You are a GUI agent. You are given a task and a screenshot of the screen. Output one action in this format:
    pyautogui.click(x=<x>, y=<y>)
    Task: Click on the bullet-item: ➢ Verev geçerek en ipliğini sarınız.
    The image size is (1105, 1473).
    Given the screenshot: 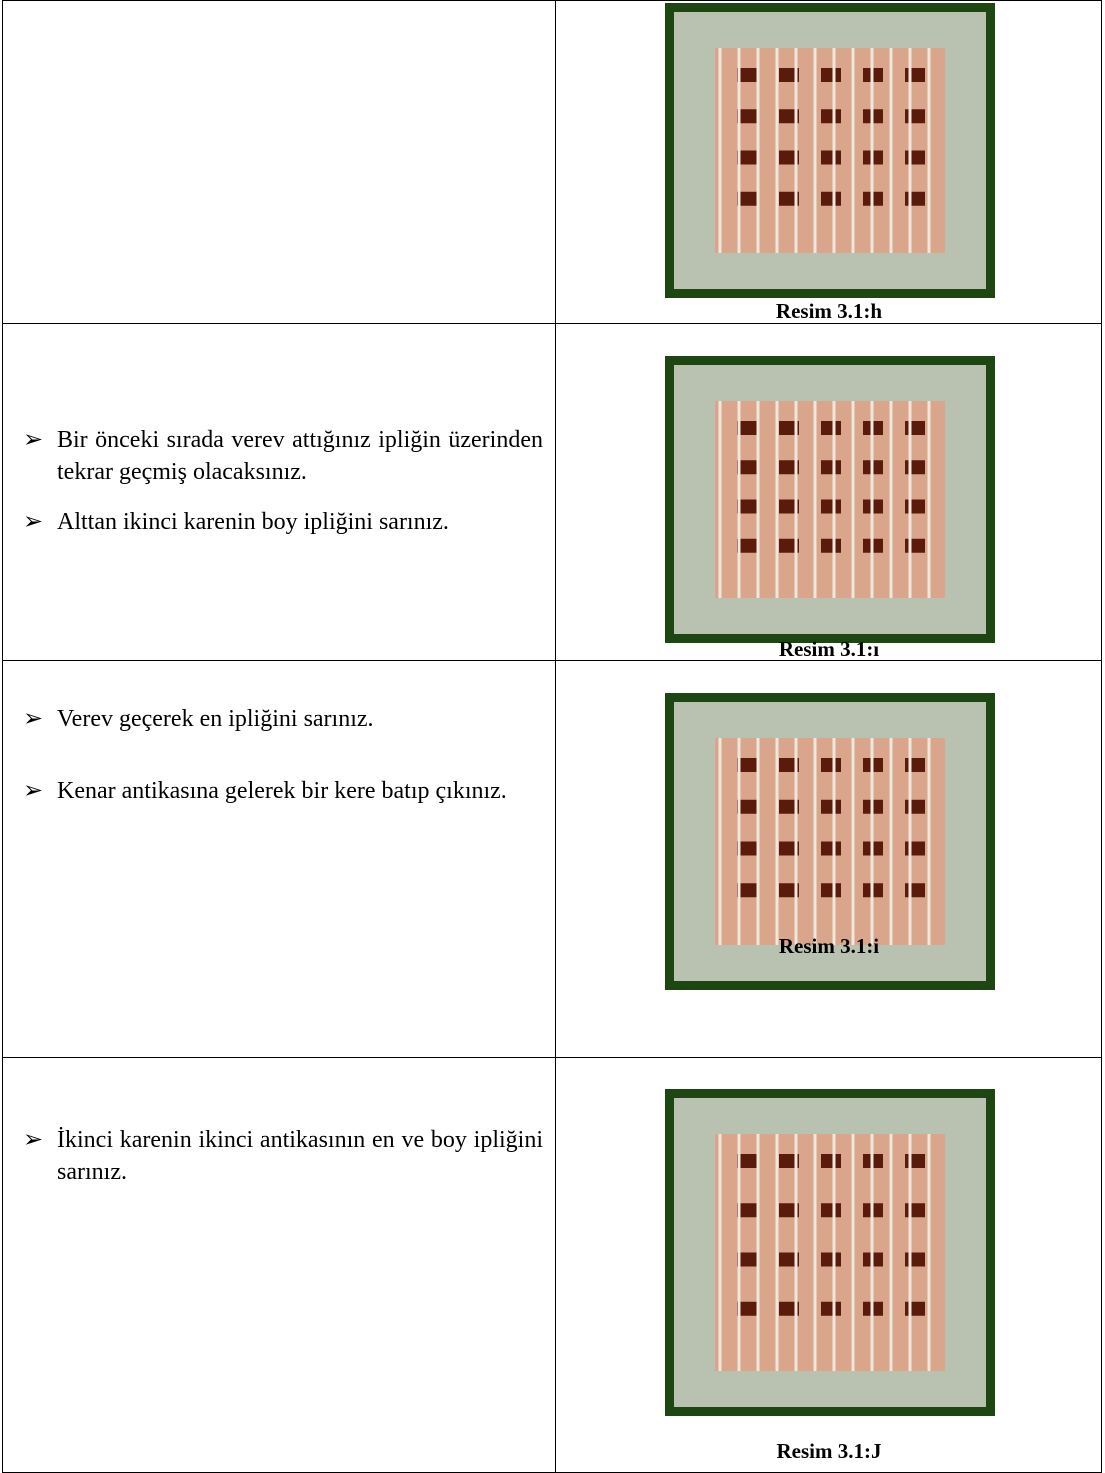 What is the action you would take?
    pyautogui.click(x=283, y=719)
    